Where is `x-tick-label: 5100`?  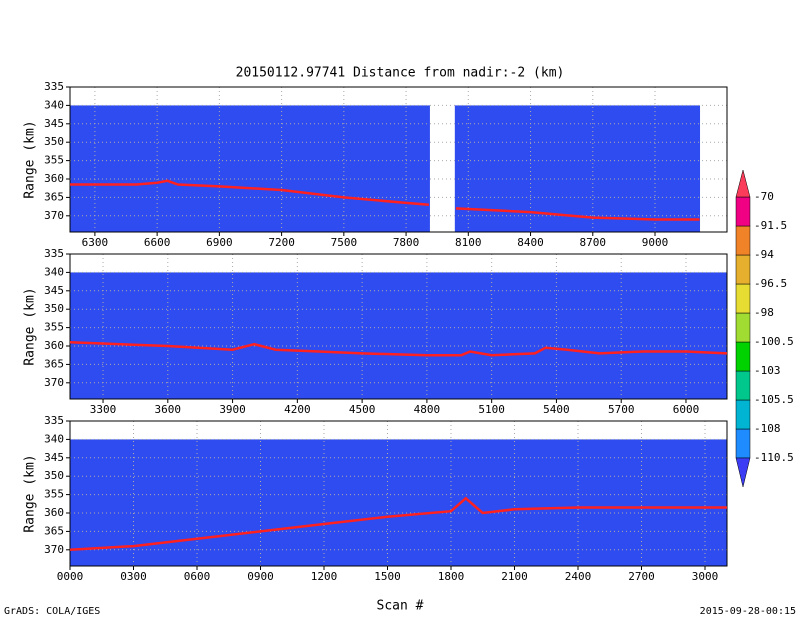 x-tick-label: 5100 is located at coordinates (491, 409).